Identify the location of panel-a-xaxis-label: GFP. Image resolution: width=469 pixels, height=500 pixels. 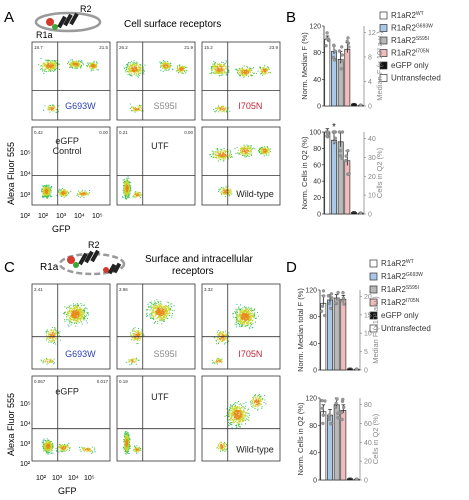
(61, 229).